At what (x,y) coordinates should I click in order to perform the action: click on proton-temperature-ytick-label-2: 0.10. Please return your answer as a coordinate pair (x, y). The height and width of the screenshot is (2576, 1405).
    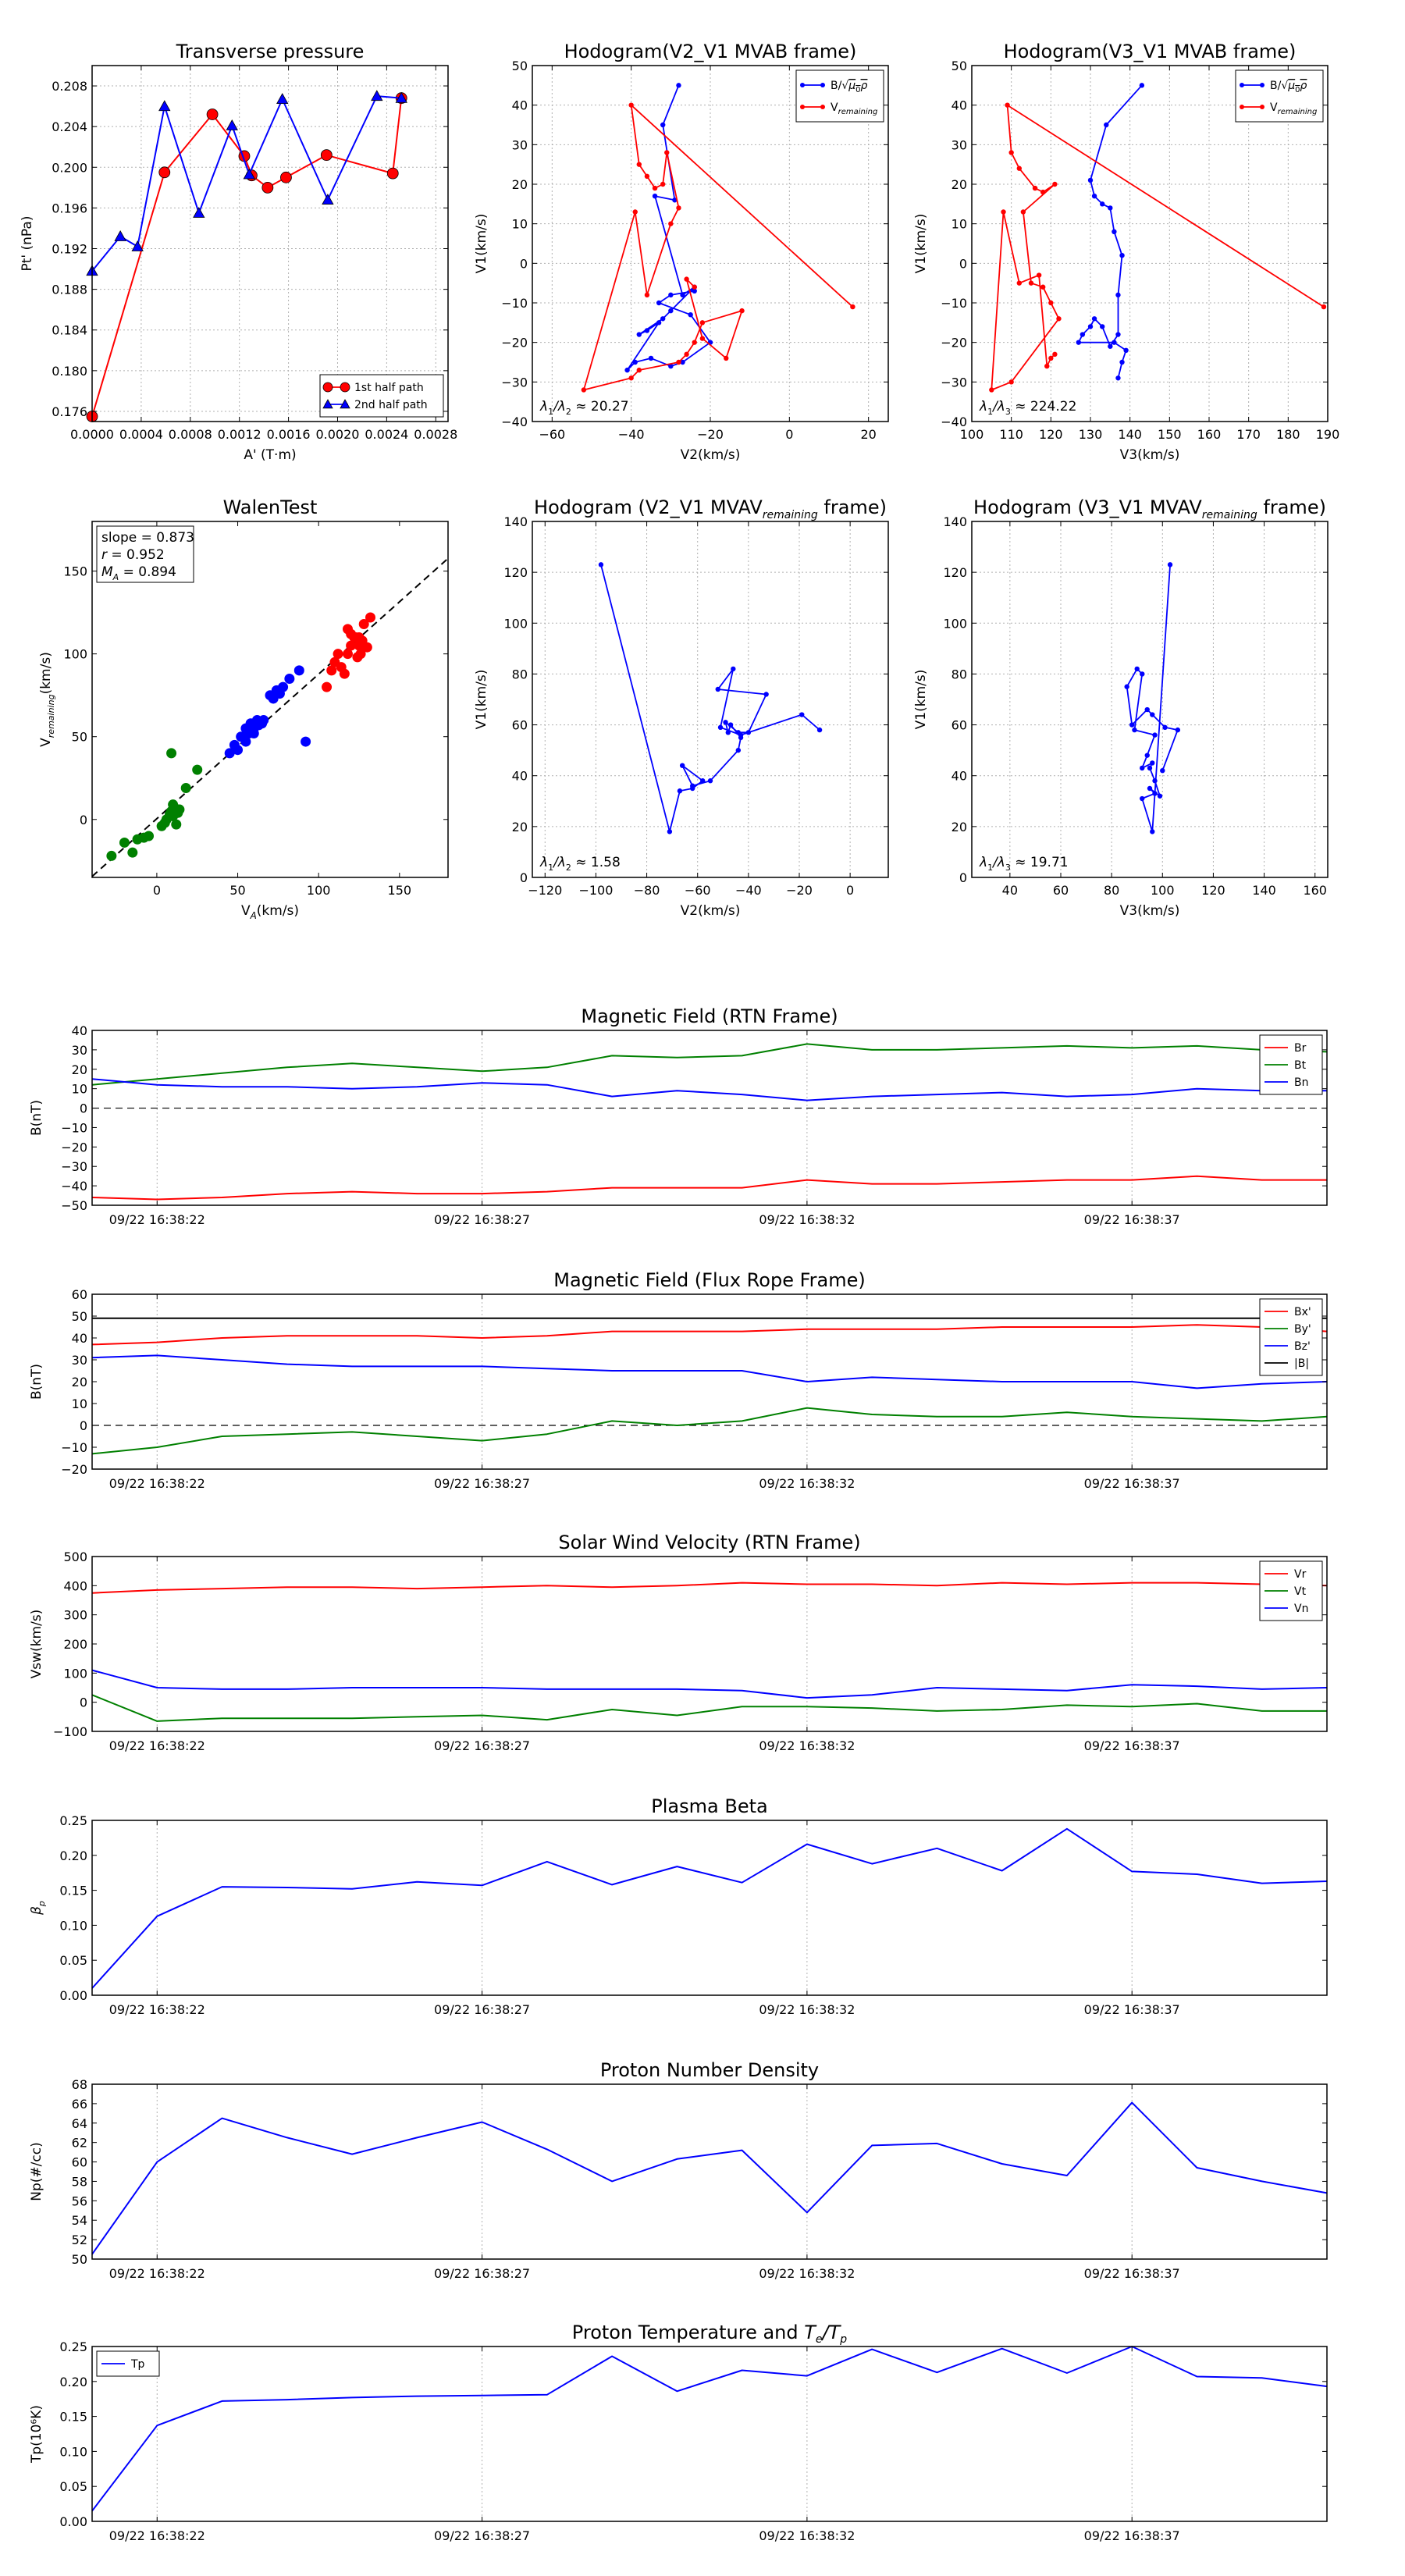
    Looking at the image, I should click on (73, 2451).